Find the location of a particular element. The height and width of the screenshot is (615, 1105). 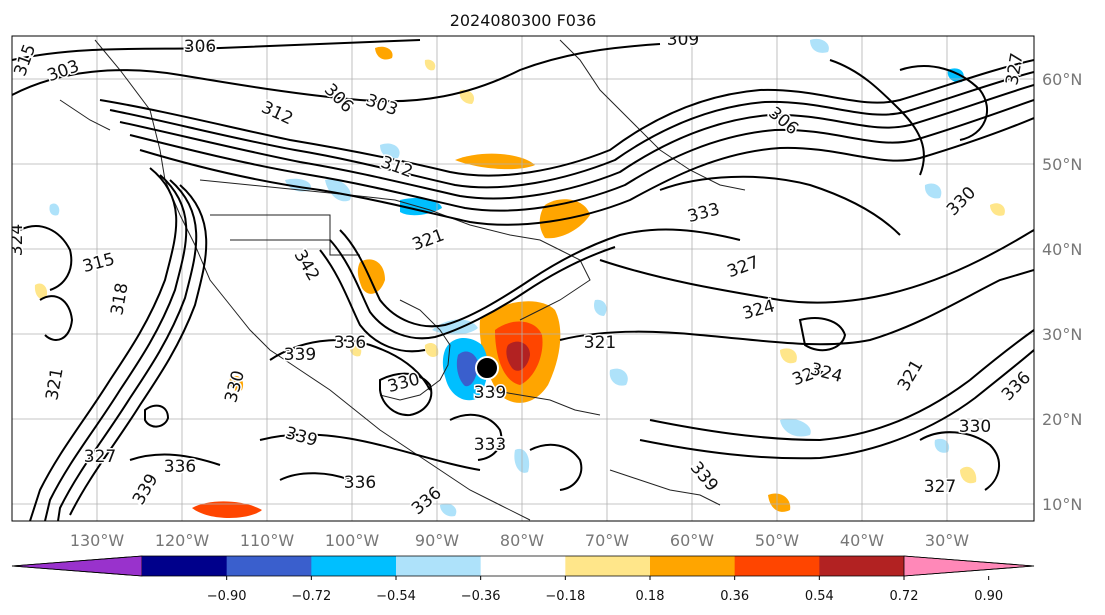

latitude-label: 20°N is located at coordinates (1062, 419).